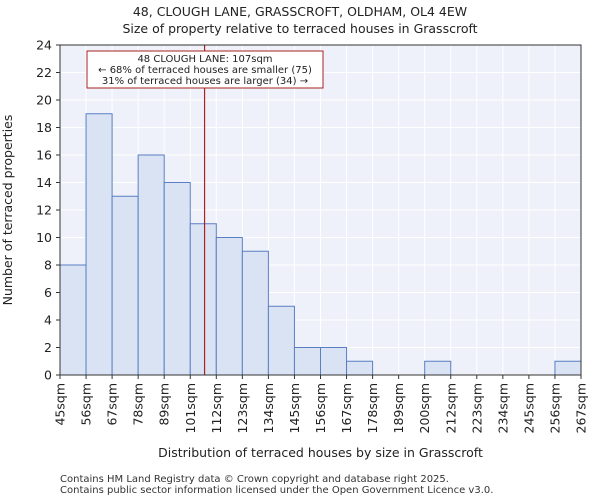  What do you see at coordinates (7, 210) in the screenshot?
I see `y-axis-label: Number of terraced properties` at bounding box center [7, 210].